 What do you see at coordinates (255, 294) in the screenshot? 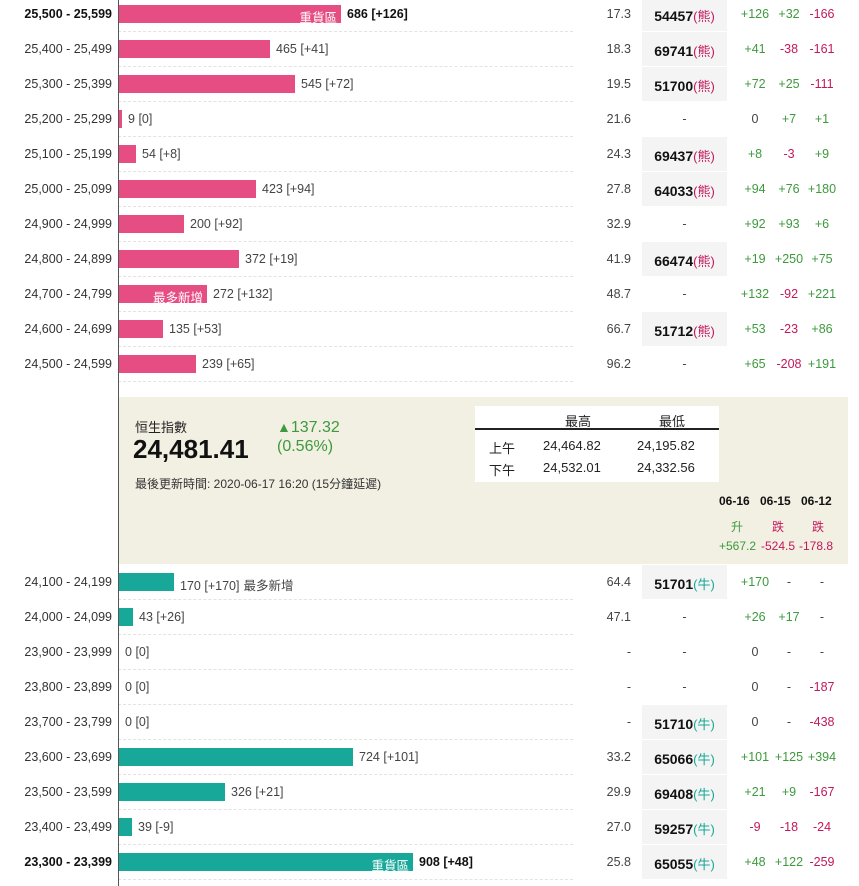
I see `count-delta: [+132]` at bounding box center [255, 294].